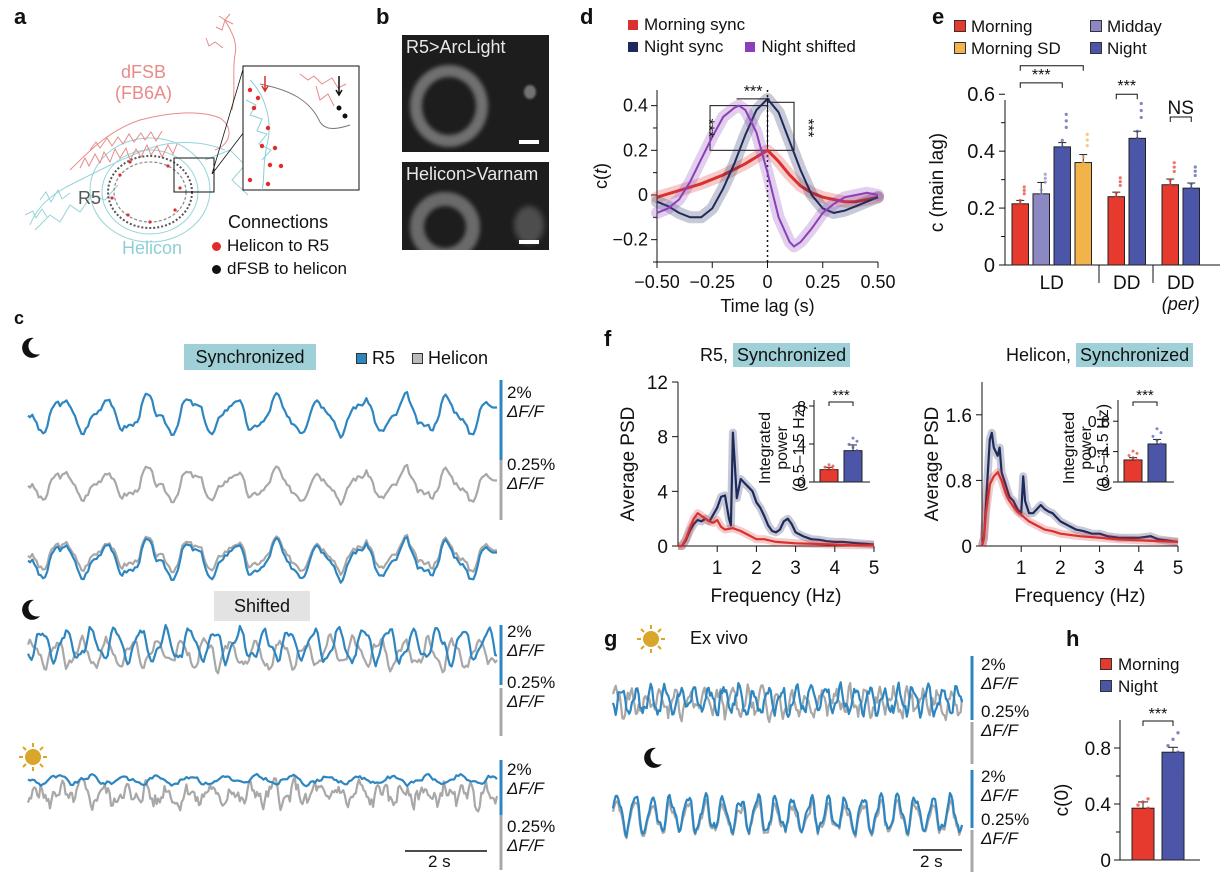 The height and width of the screenshot is (872, 1222). Describe the element at coordinates (1098, 805) in the screenshot. I see `y-tick-label: 0.4` at that location.